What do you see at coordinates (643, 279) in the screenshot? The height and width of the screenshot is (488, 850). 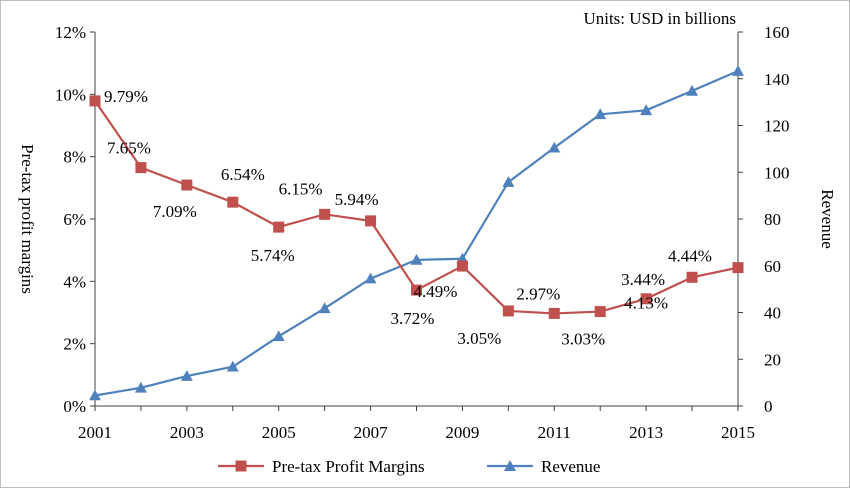 I see `profit-margin-data-label: 3.44%` at bounding box center [643, 279].